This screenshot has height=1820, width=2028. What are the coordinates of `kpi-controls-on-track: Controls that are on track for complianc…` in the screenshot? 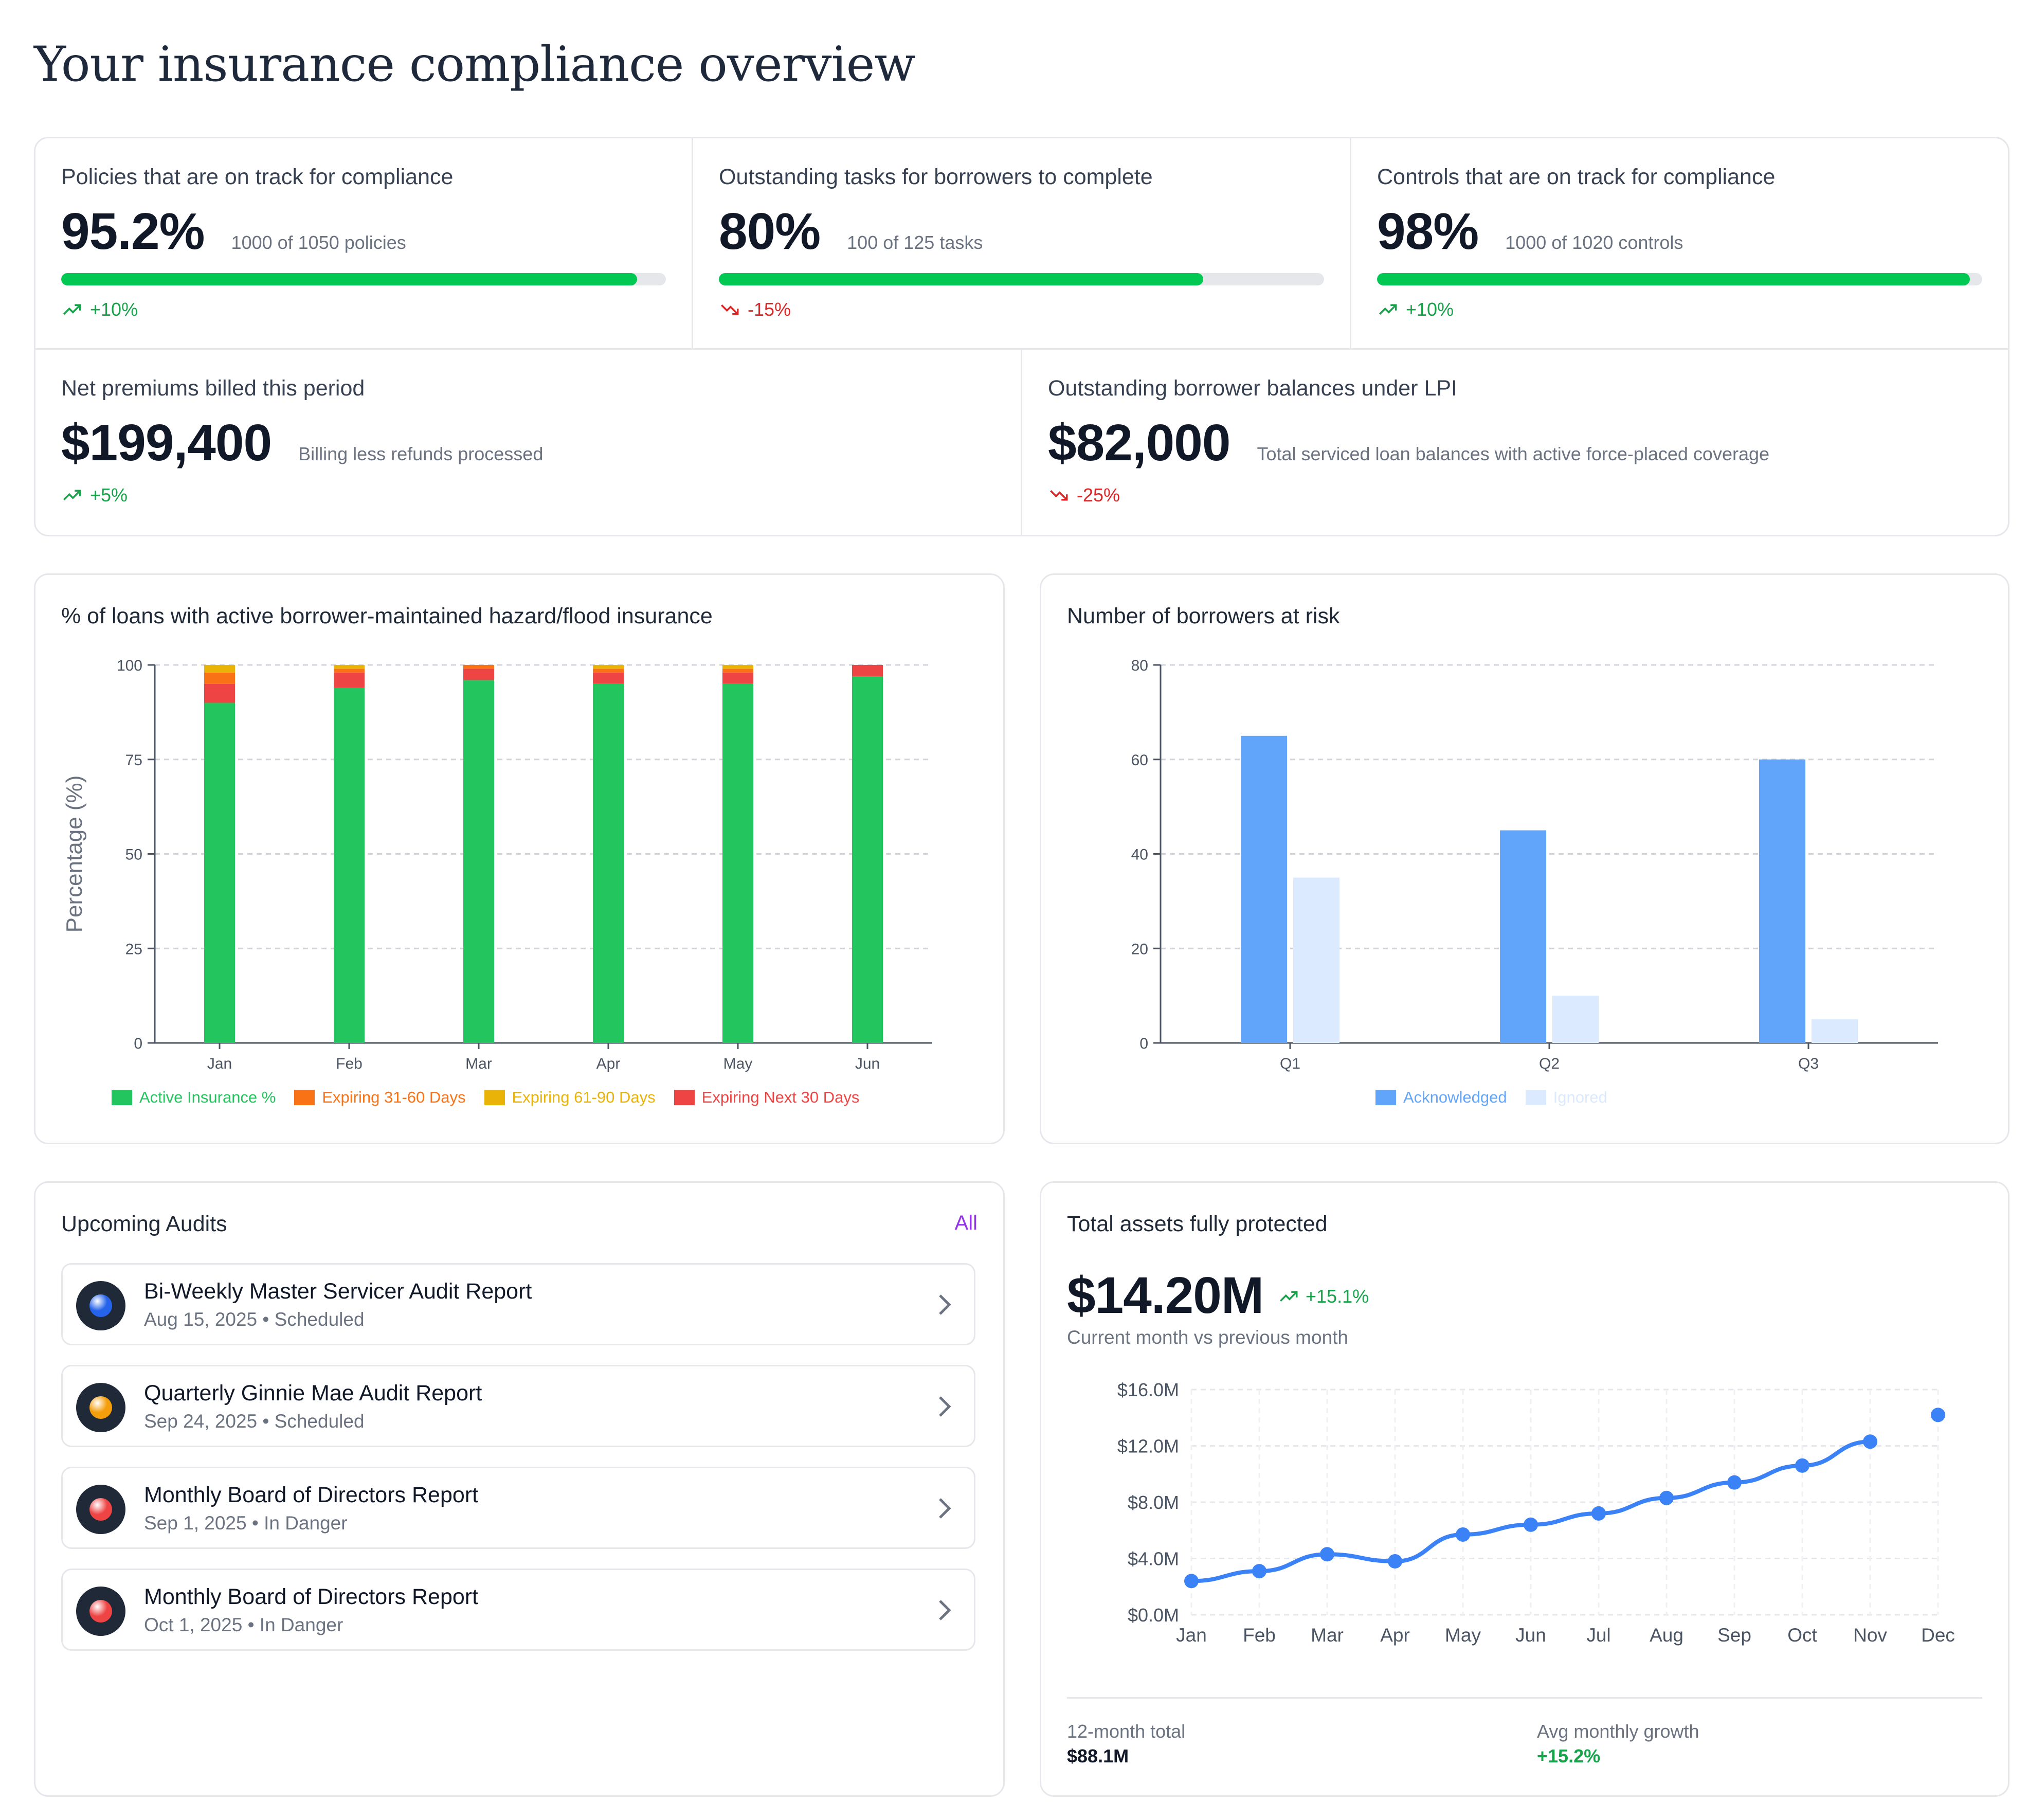 It's located at (1680, 229).